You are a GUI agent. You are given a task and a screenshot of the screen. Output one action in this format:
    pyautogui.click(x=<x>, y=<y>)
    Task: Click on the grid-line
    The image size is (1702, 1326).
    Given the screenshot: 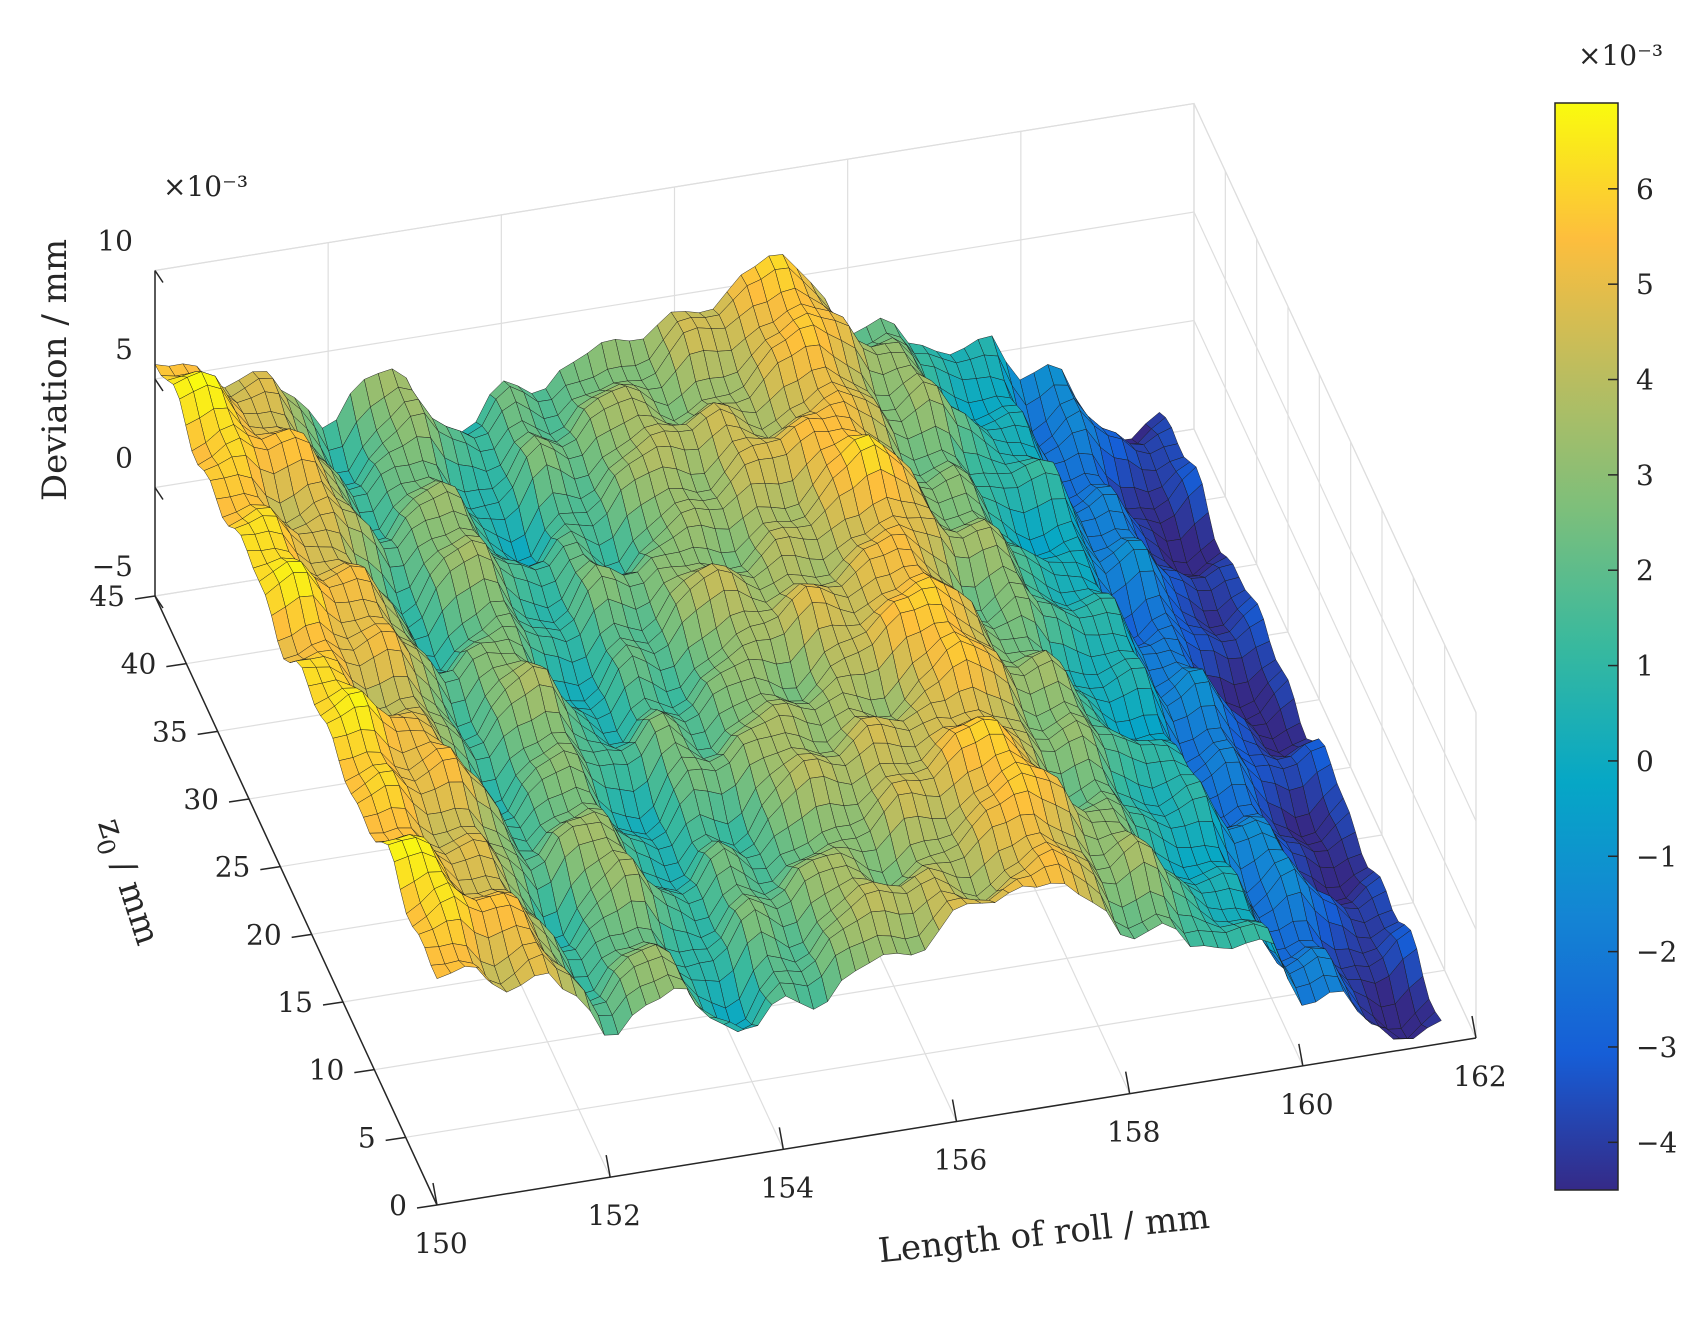 What is the action you would take?
    pyautogui.click(x=925, y=1053)
    